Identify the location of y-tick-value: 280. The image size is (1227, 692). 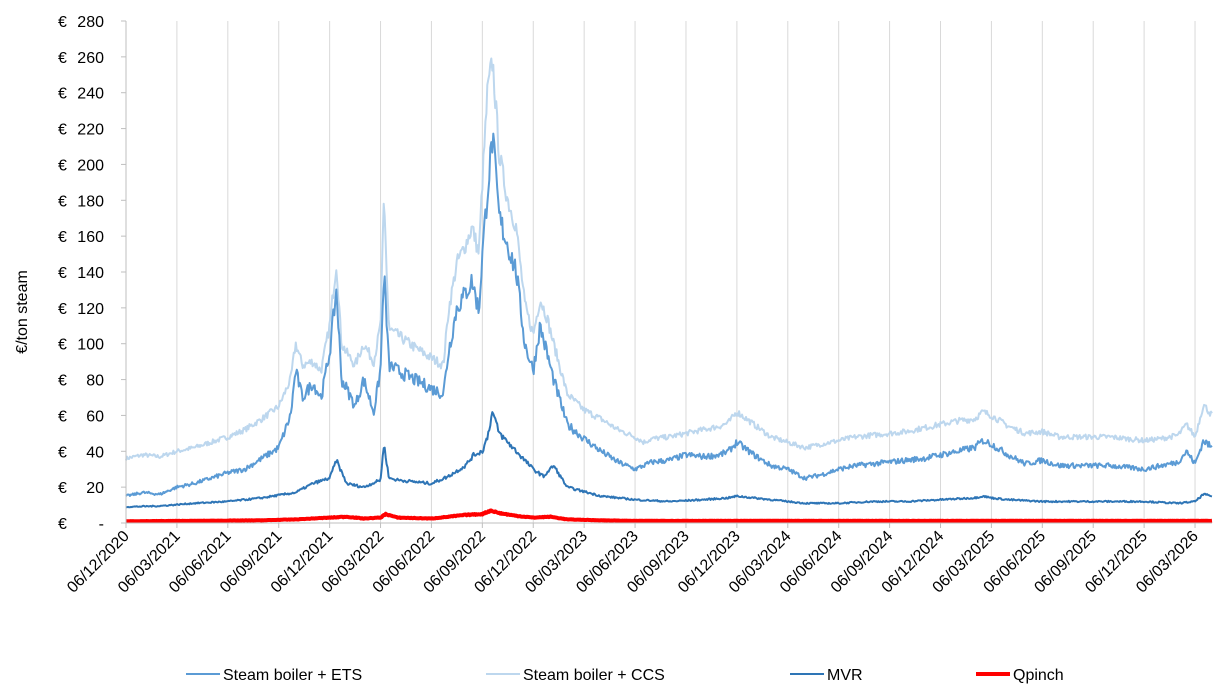
(90, 22).